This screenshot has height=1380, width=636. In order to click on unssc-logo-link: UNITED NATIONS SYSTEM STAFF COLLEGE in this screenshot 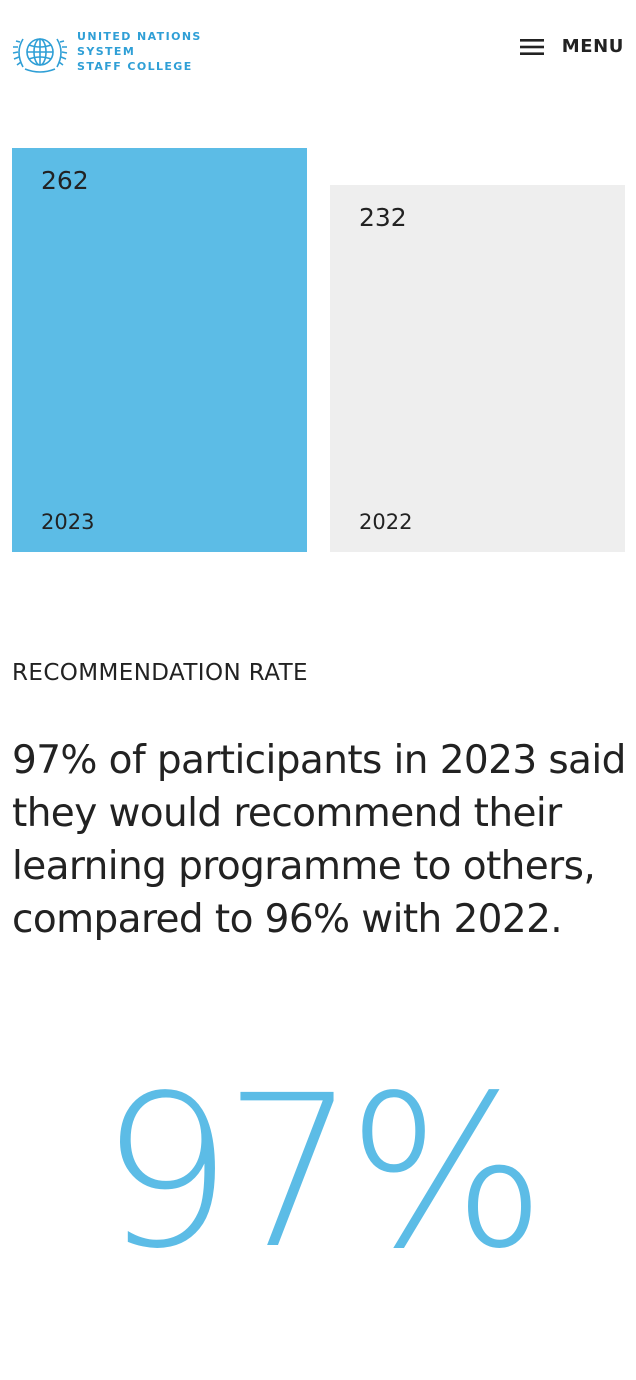, I will do `click(106, 51)`.